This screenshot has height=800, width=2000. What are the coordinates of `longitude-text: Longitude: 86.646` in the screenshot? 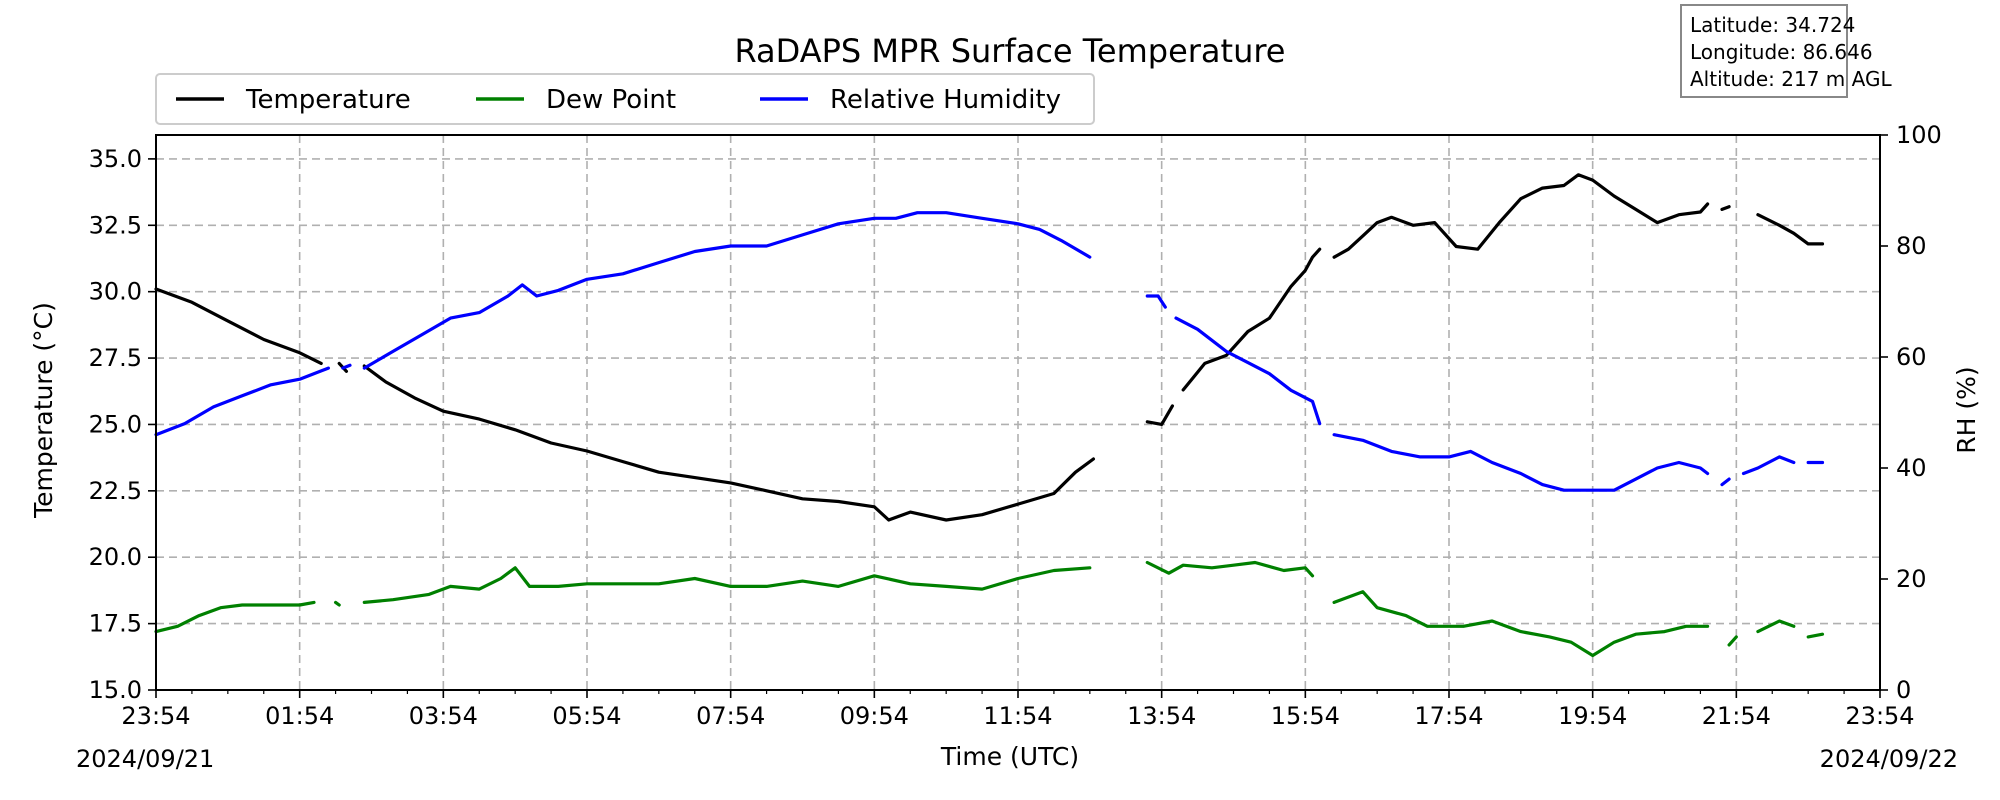 It's located at (1781, 52).